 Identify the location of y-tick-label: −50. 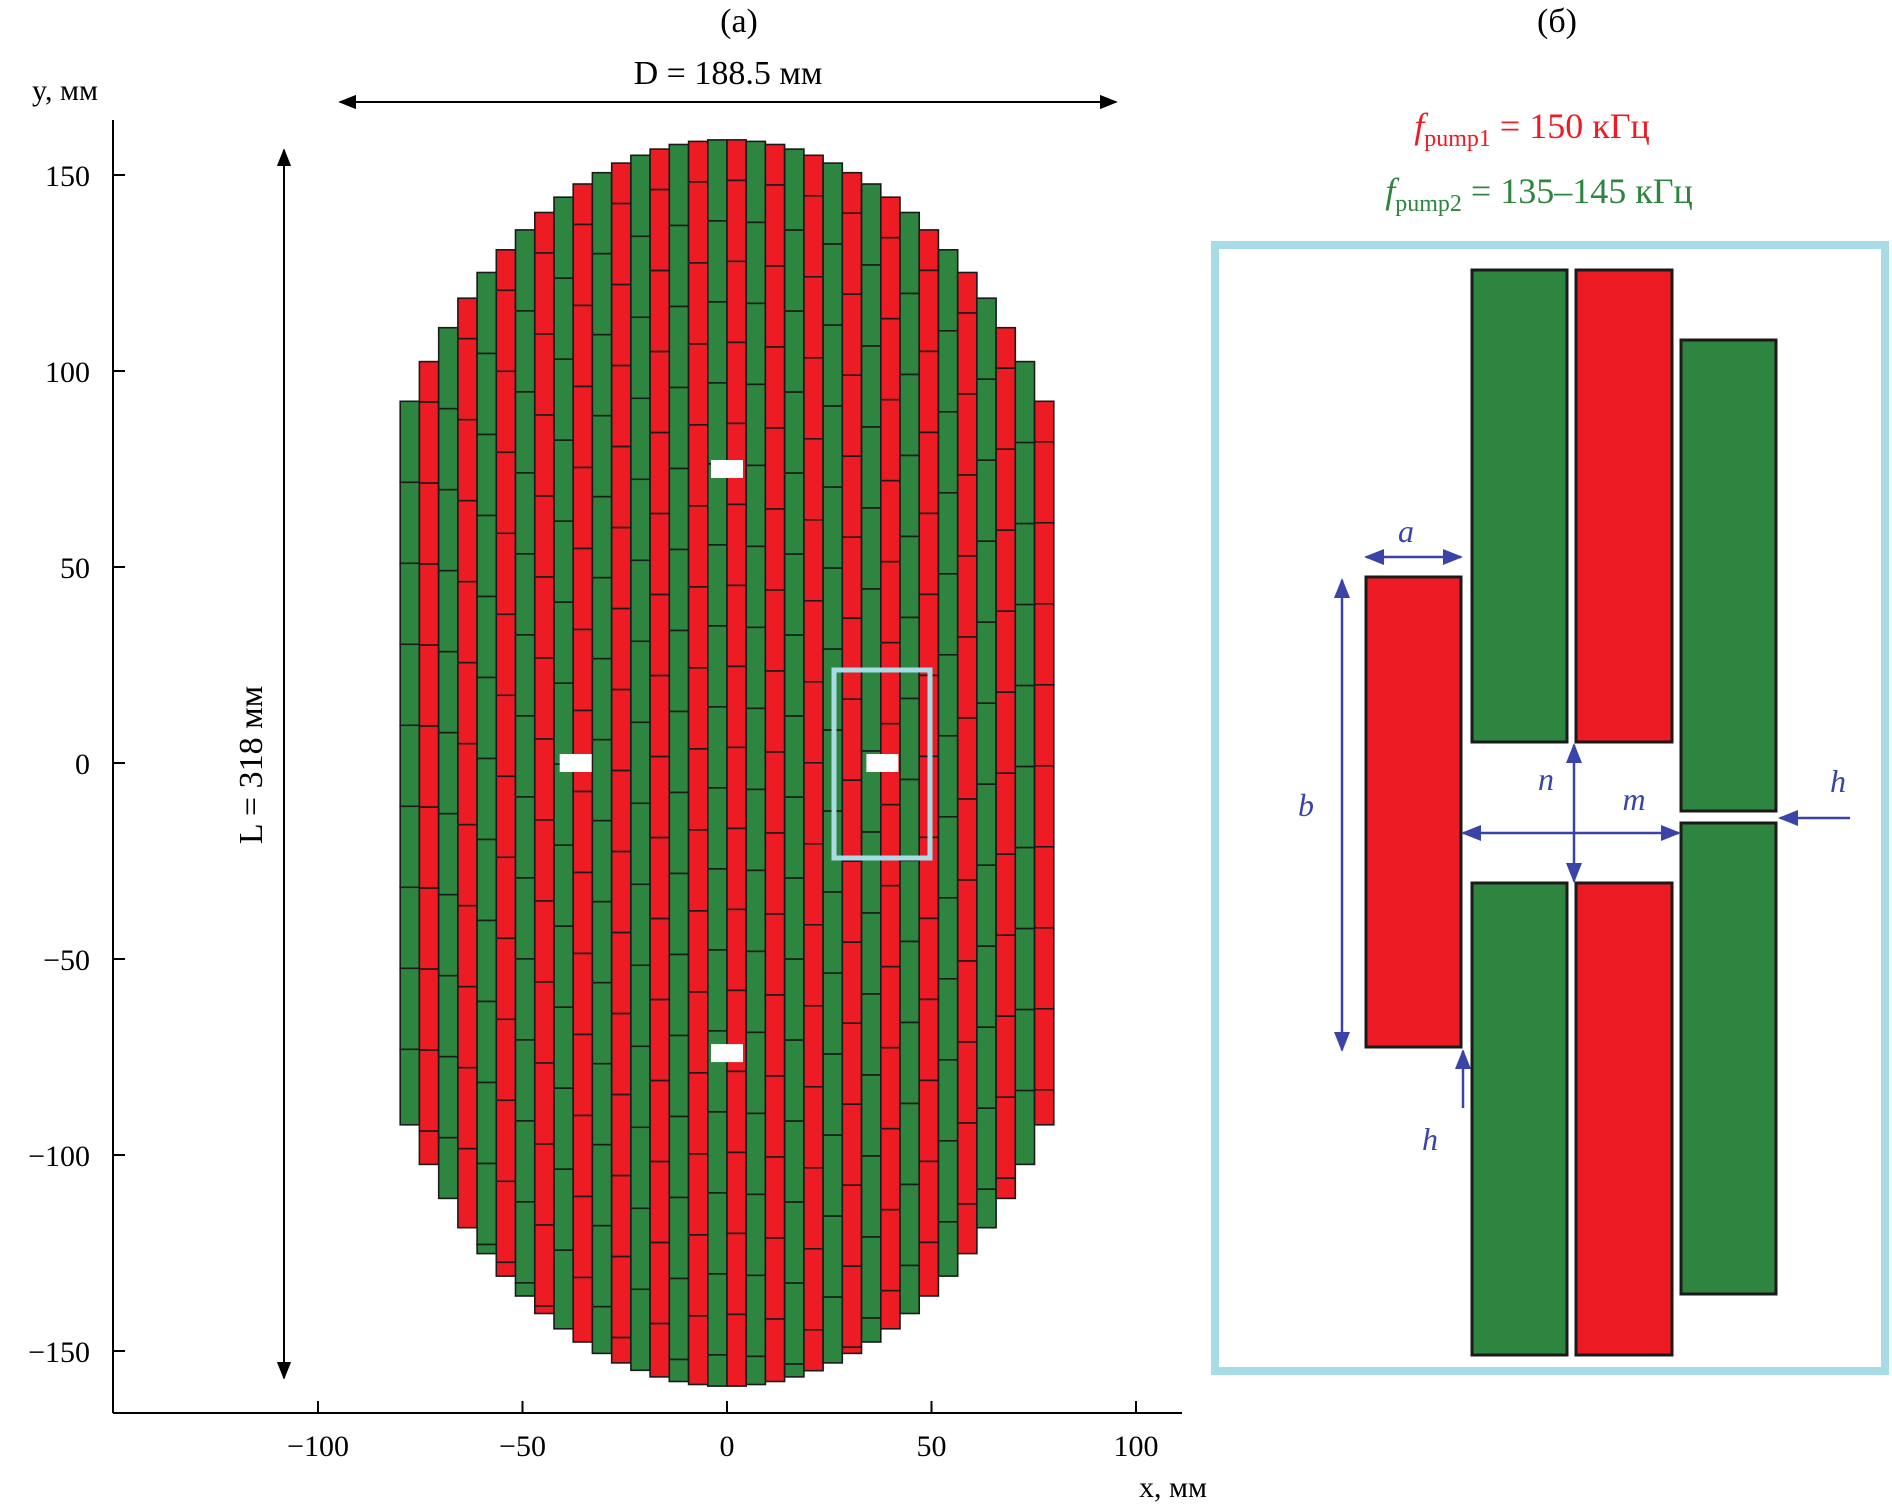
(66, 960).